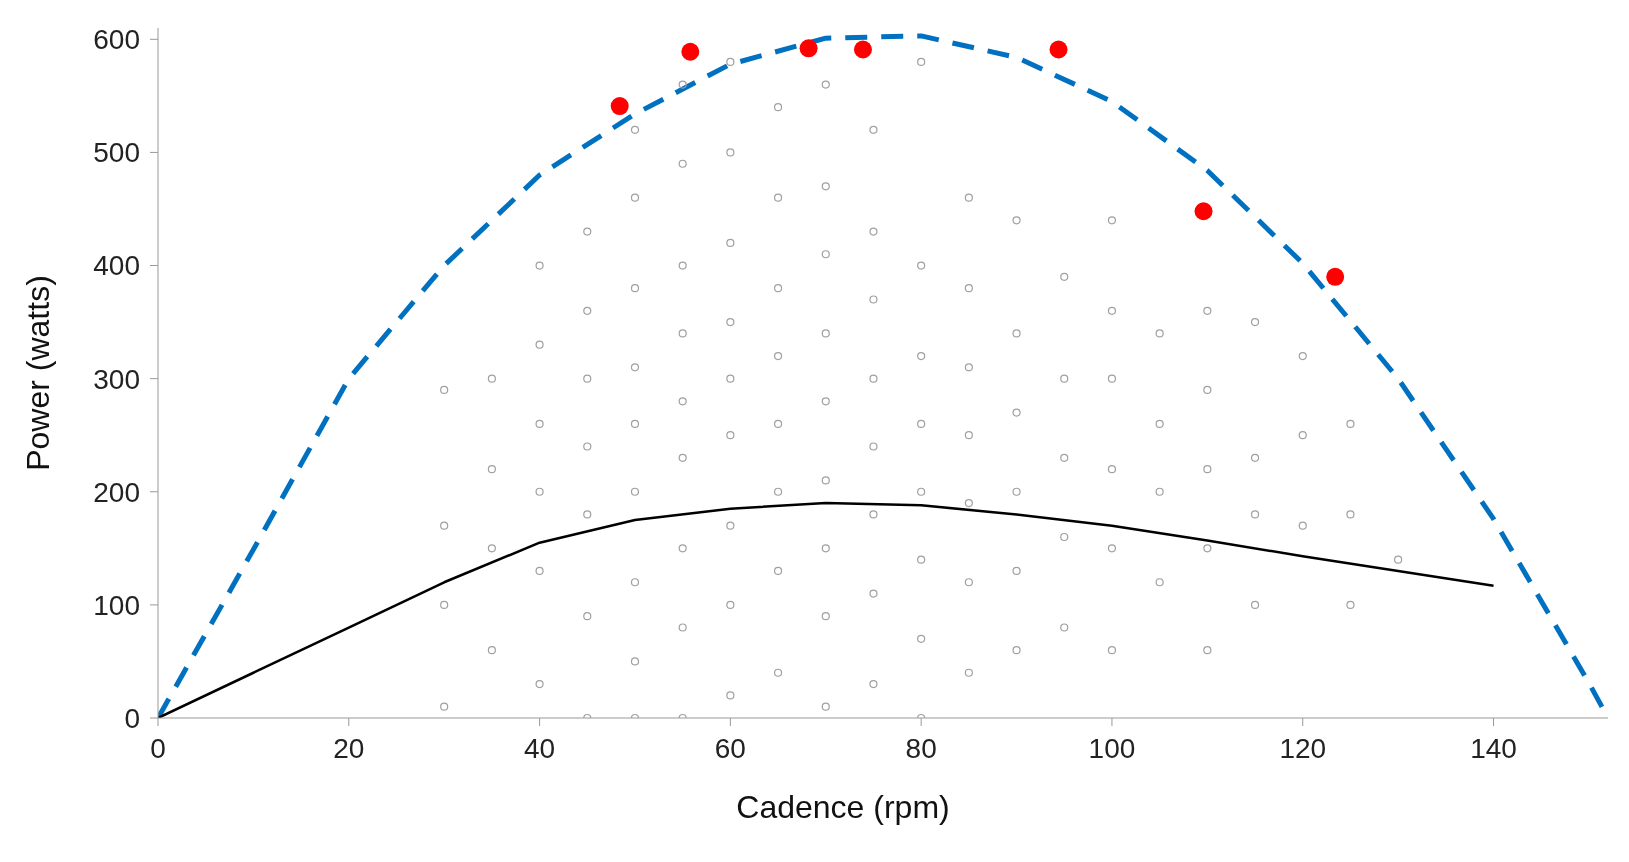 This screenshot has height=862, width=1629. I want to click on y-tick-label: 300, so click(116, 379).